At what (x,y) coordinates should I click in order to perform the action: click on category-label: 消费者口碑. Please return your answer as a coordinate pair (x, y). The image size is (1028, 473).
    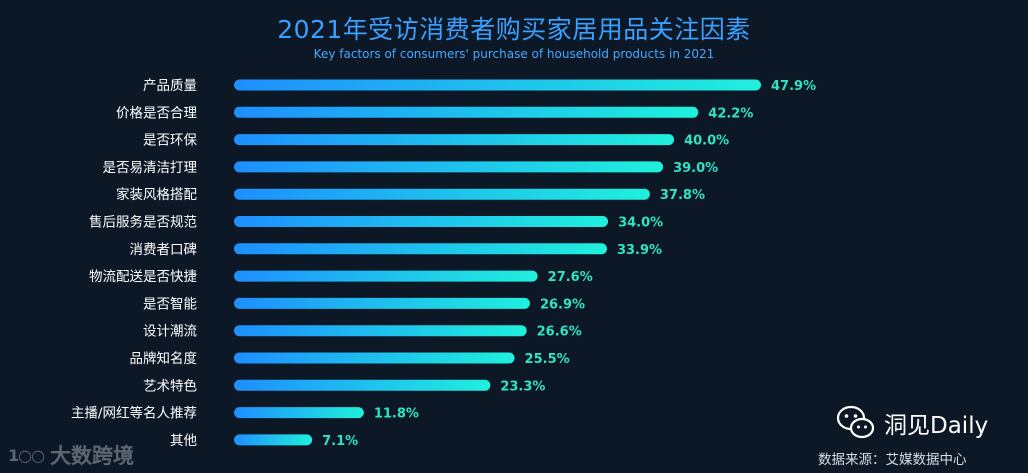
    Looking at the image, I should click on (164, 250).